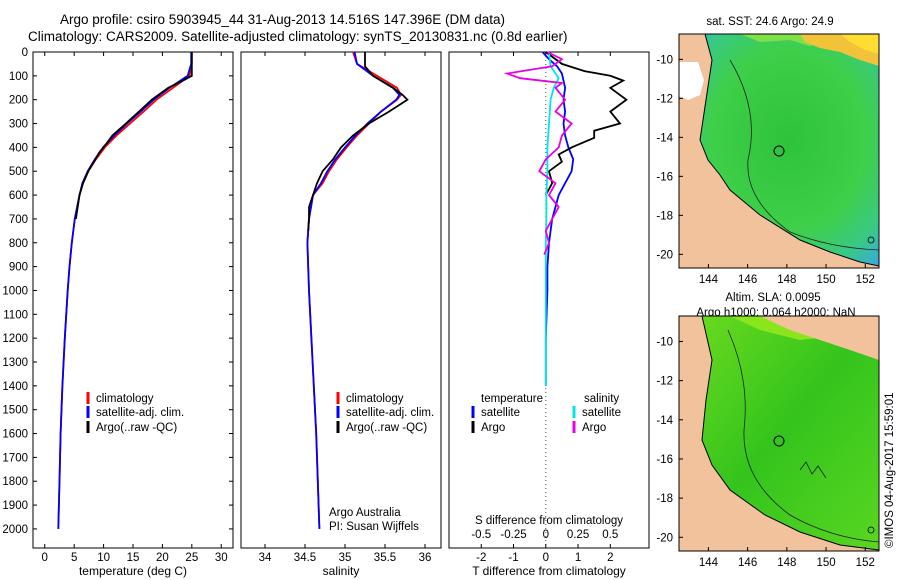 This screenshot has height=580, width=900. I want to click on difference-x-tick-label: 2, so click(610, 558).